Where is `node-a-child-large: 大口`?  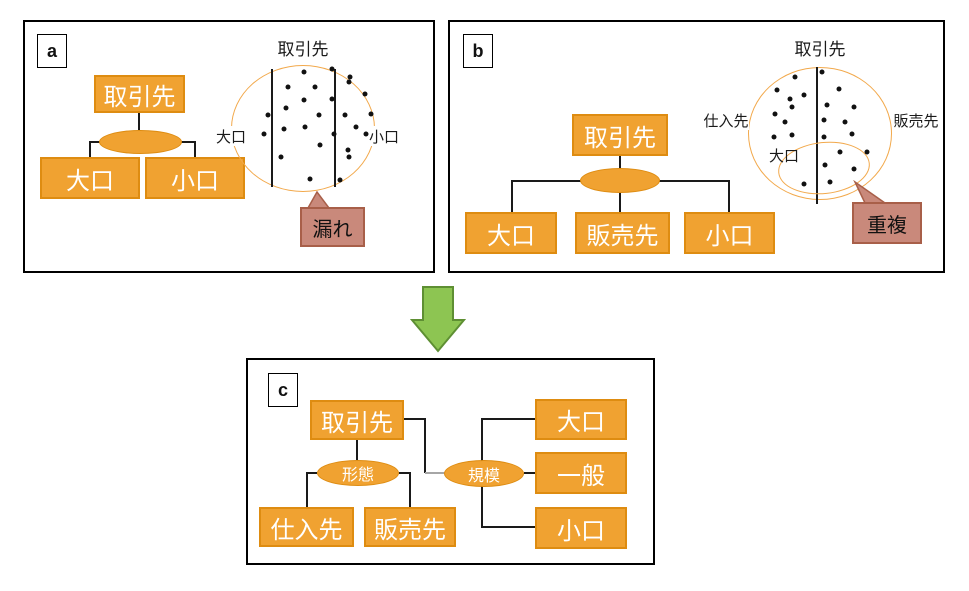
node-a-child-large: 大口 is located at coordinates (90, 178).